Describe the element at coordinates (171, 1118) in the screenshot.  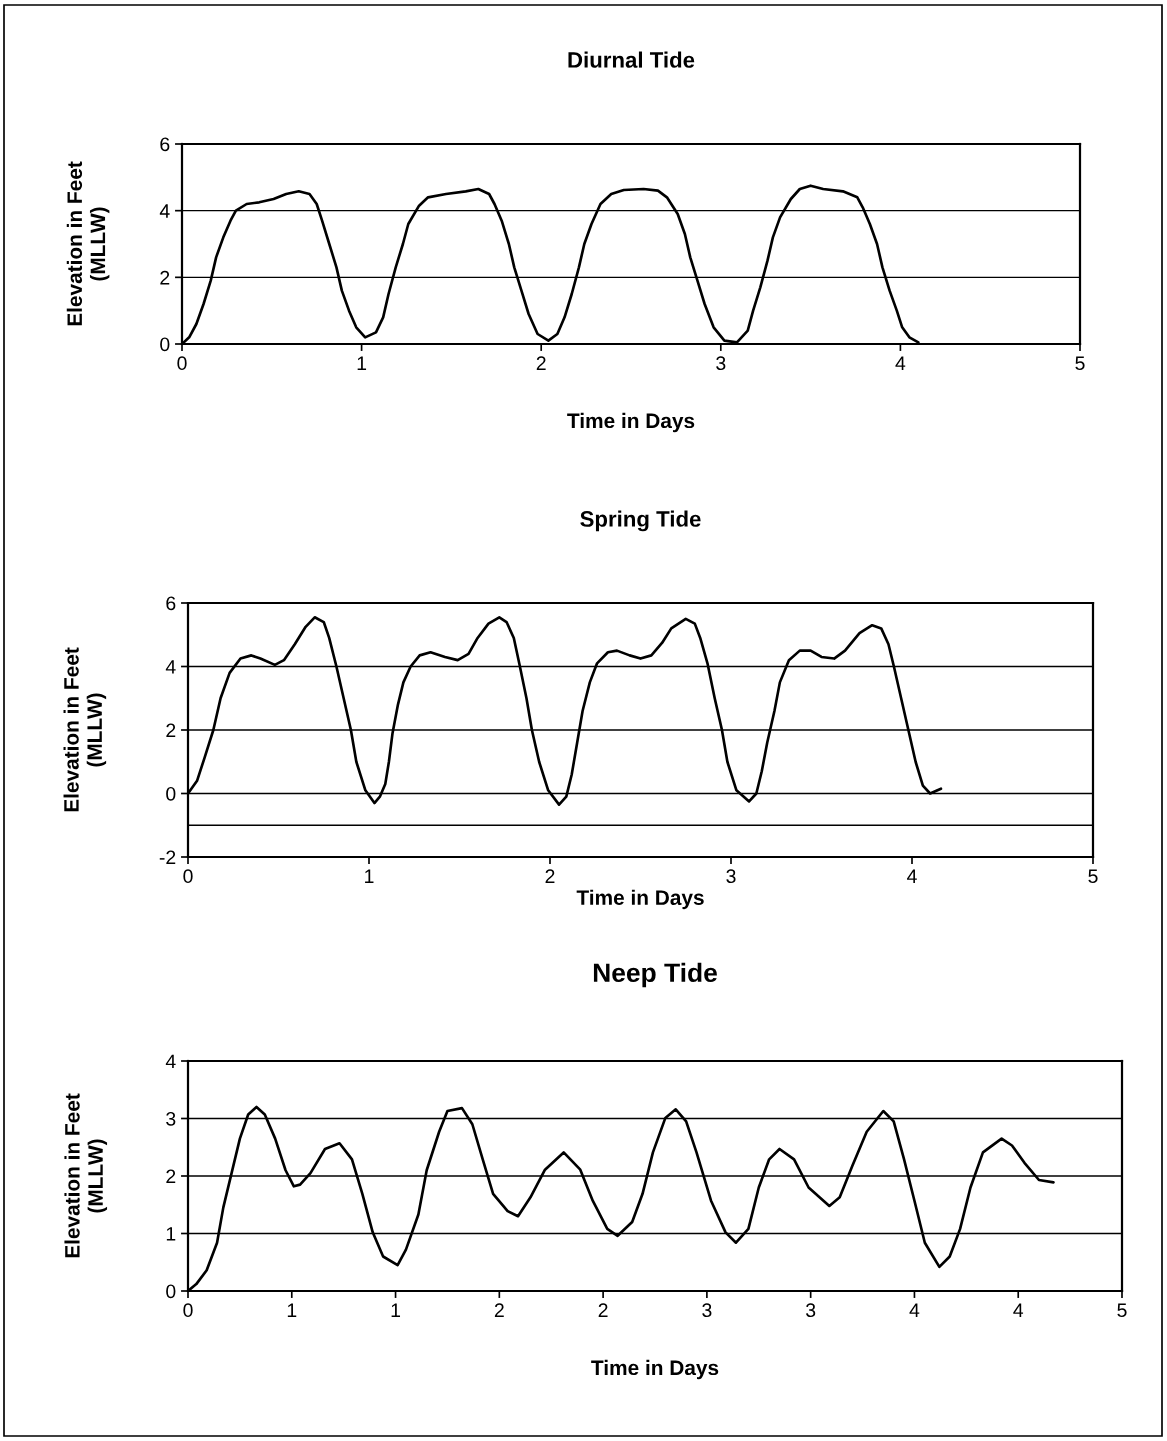
I see `y-tick-label: 3` at that location.